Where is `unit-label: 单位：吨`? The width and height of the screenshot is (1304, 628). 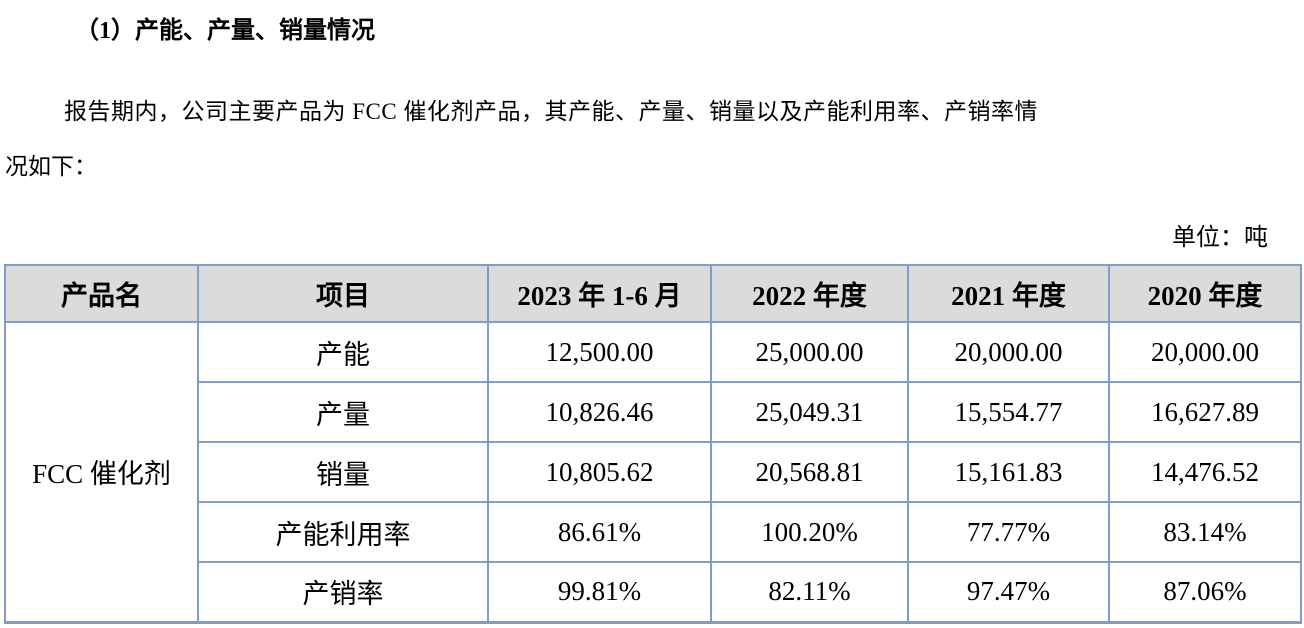
unit-label: 单位：吨 is located at coordinates (1220, 238).